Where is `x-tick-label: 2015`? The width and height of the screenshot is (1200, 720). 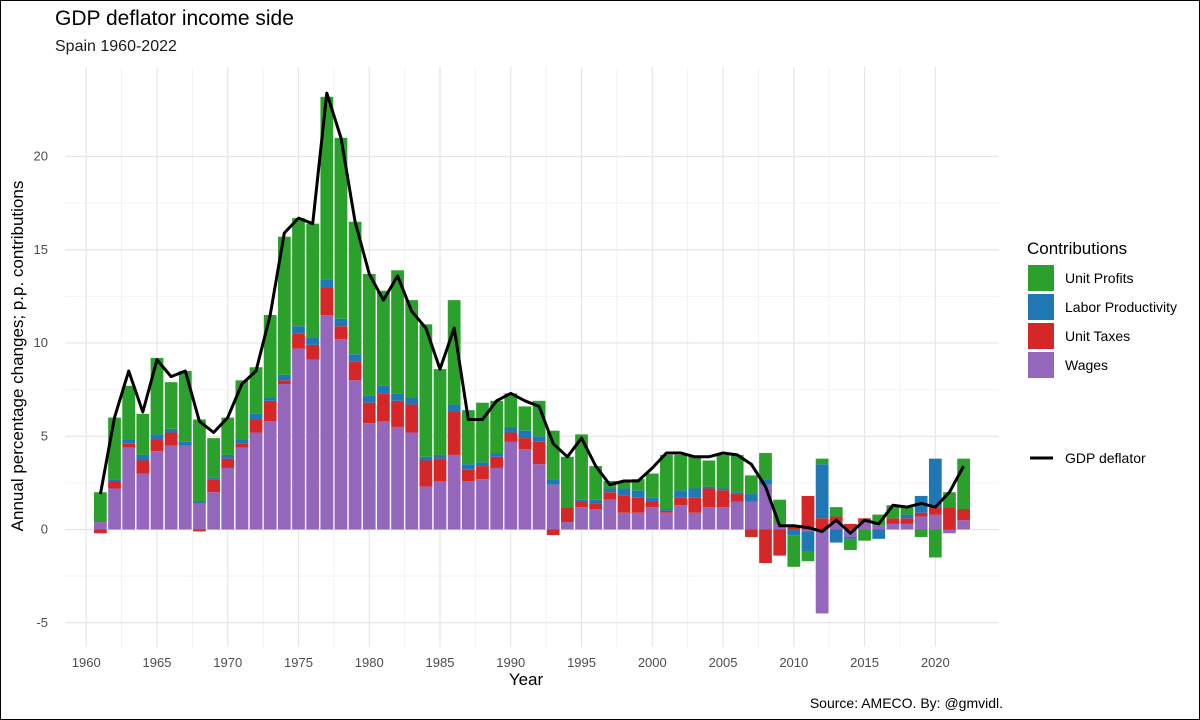
x-tick-label: 2015 is located at coordinates (864, 662).